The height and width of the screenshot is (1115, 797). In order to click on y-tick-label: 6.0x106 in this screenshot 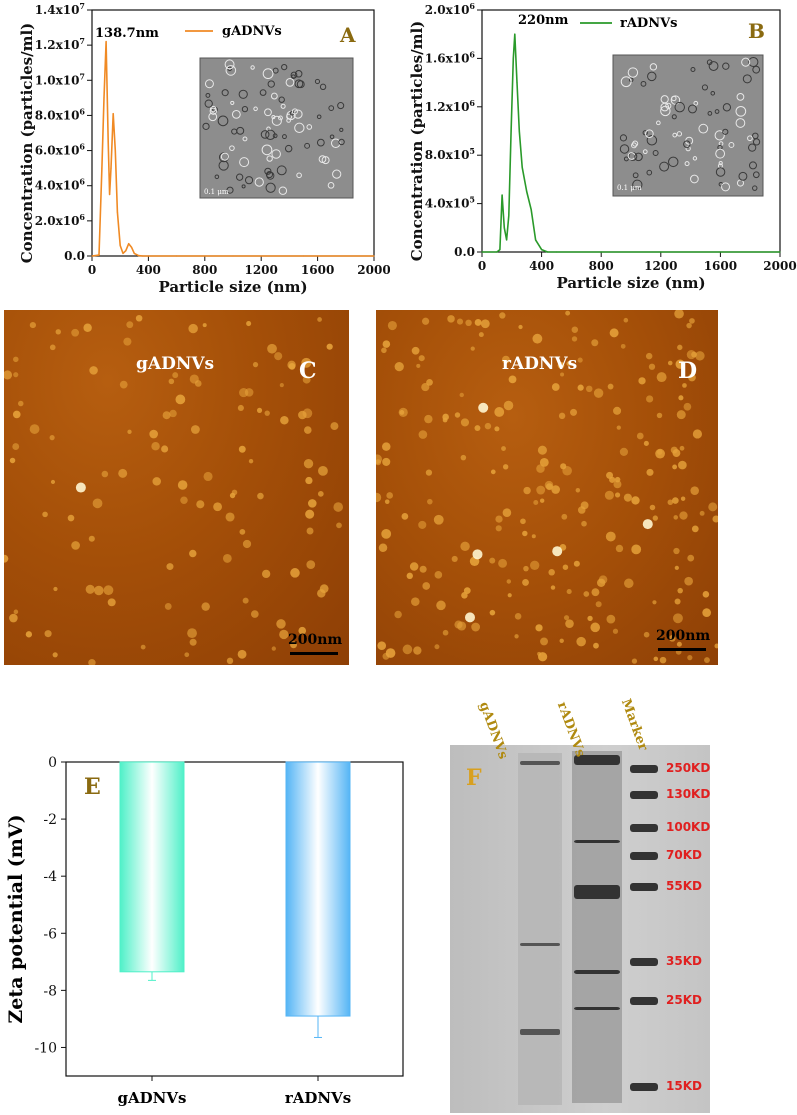, I will do `click(60, 150)`.